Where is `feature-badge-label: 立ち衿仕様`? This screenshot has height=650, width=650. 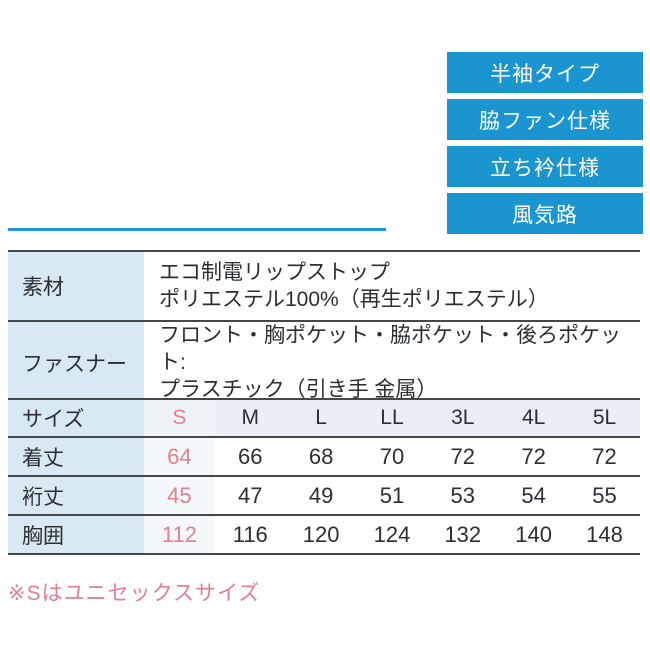 feature-badge-label: 立ち衿仕様 is located at coordinates (545, 168).